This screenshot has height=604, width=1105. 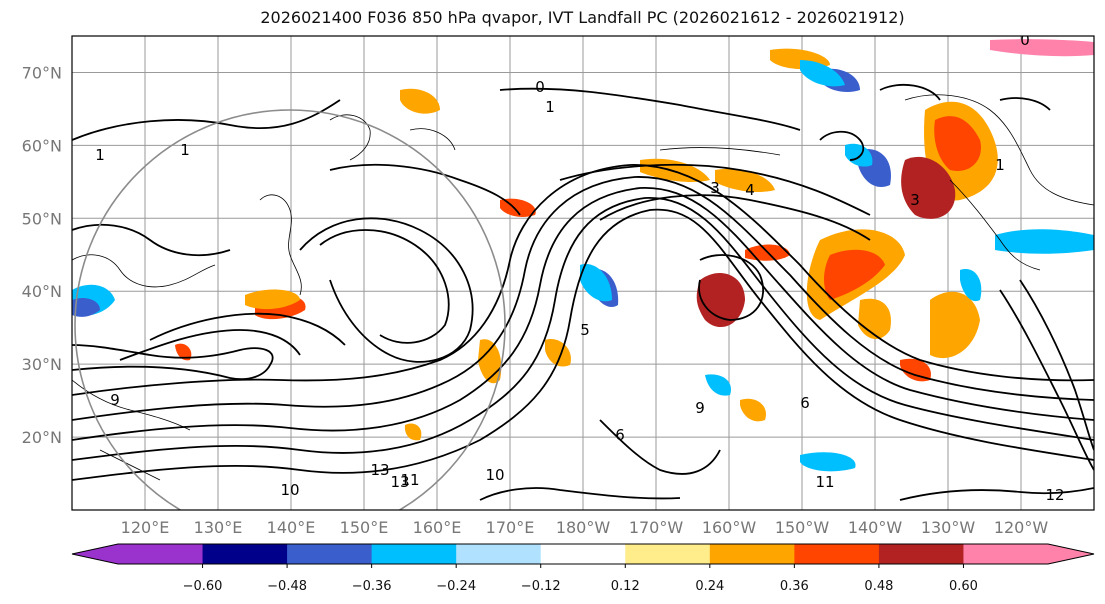 I want to click on lon-label: 170°E, so click(x=510, y=527).